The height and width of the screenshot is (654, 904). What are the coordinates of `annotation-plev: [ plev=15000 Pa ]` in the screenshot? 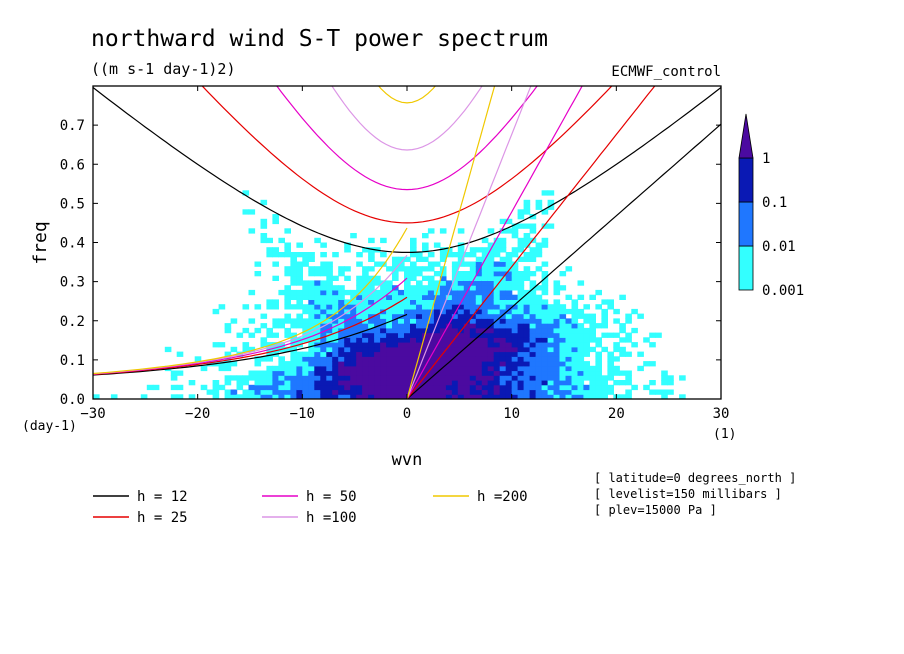 It's located at (655, 510).